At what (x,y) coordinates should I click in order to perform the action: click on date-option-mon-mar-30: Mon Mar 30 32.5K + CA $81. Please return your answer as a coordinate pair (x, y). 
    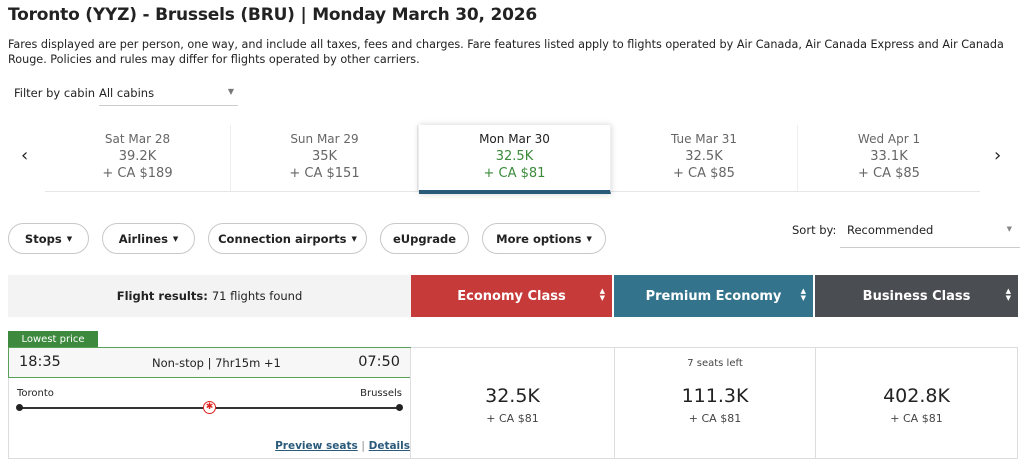
    Looking at the image, I should click on (515, 159).